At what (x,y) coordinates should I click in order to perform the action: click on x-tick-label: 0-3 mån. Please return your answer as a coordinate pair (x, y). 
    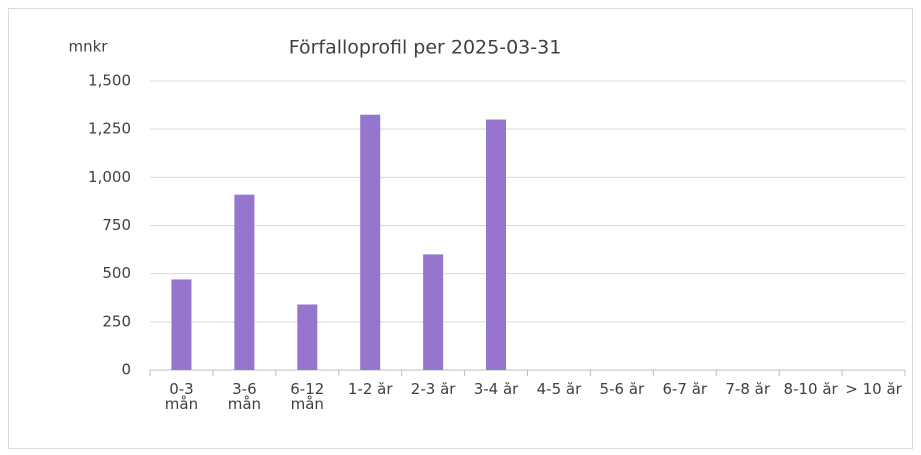
    Looking at the image, I should click on (181, 397).